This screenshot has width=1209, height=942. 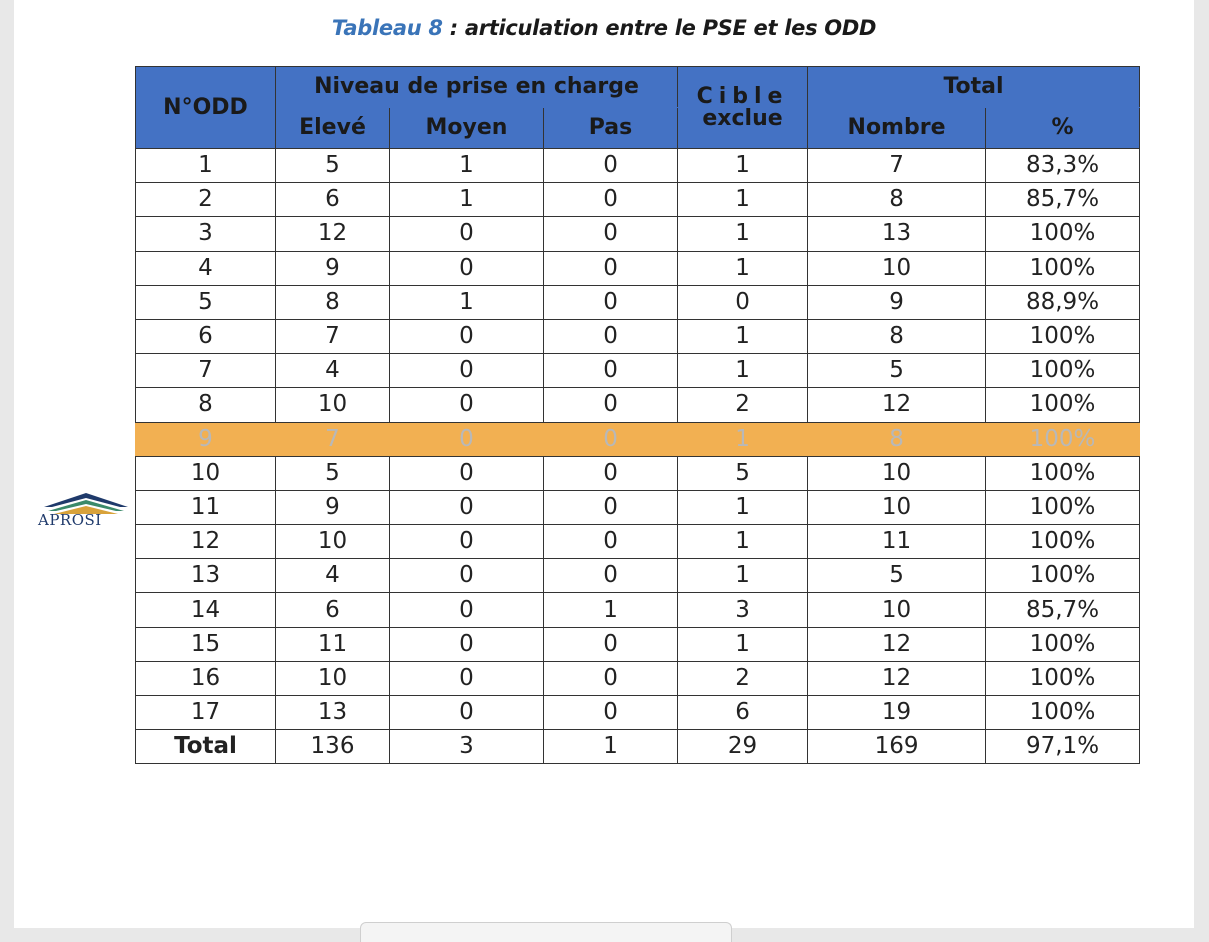 I want to click on table-row: 6 7 0 0 1 8 100%, so click(x=638, y=336).